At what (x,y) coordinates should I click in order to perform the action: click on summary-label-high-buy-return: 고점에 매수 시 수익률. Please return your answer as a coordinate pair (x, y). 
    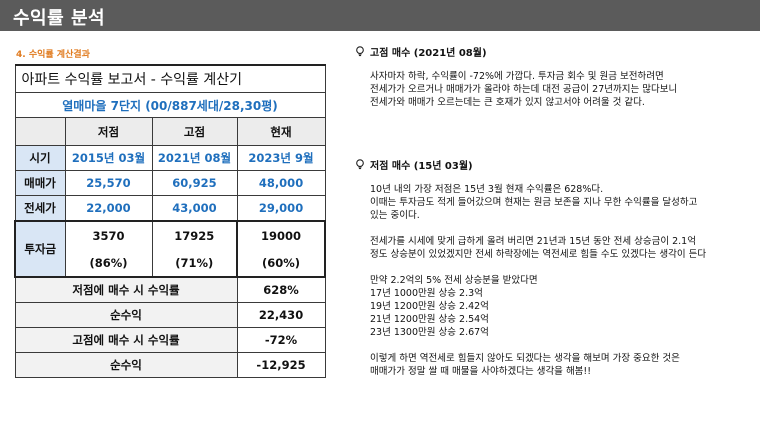
    Looking at the image, I should click on (126, 340).